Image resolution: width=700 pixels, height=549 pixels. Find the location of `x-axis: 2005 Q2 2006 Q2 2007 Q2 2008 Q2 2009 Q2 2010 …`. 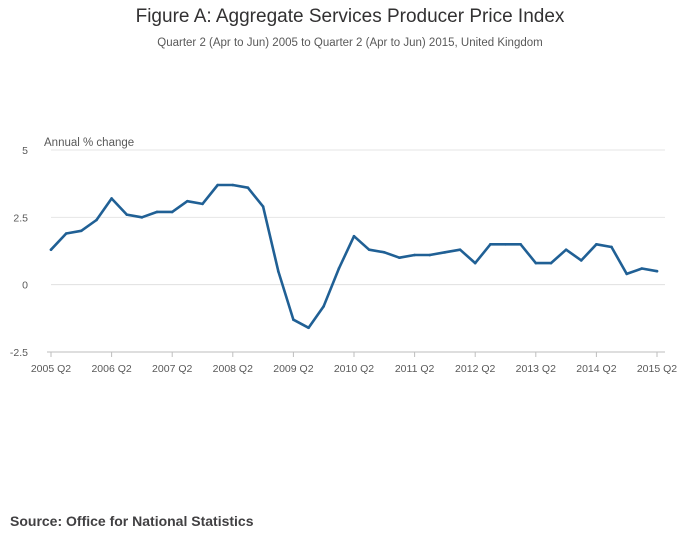

x-axis: 2005 Q2 2006 Q2 2007 Q2 2008 Q2 2009 Q2 2010 … is located at coordinates (354, 363).